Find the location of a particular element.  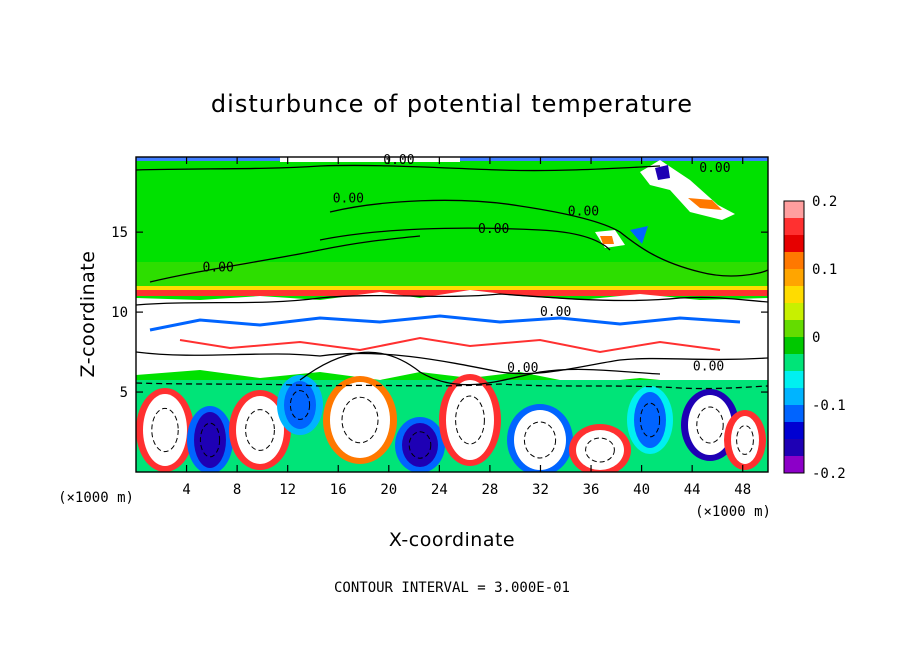

x-tick-label: 40 is located at coordinates (641, 490).